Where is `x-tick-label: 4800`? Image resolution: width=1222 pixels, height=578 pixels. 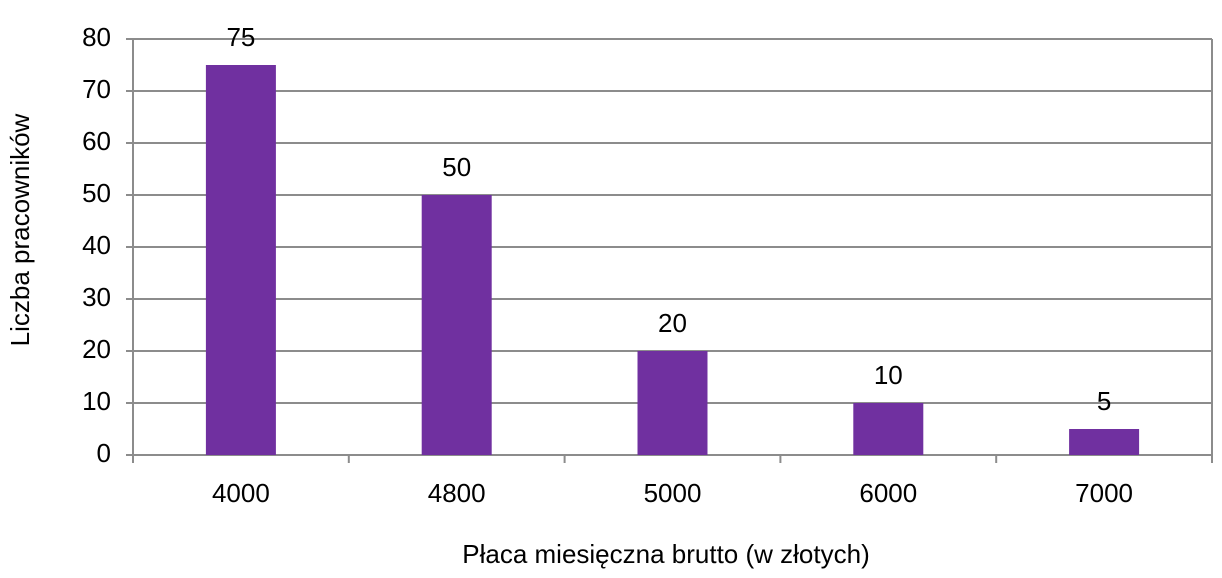
x-tick-label: 4800 is located at coordinates (457, 493).